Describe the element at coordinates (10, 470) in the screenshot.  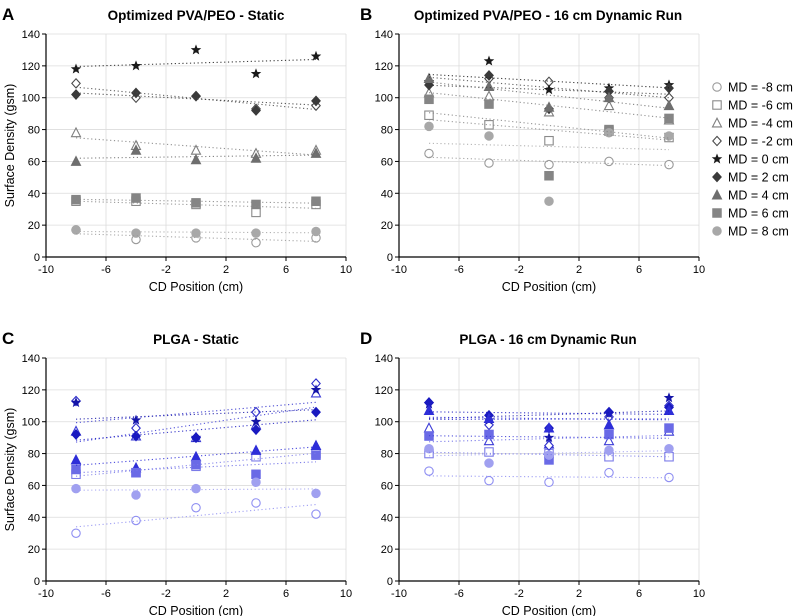
I see `y-axis-label: Surface Density (gsm)` at that location.